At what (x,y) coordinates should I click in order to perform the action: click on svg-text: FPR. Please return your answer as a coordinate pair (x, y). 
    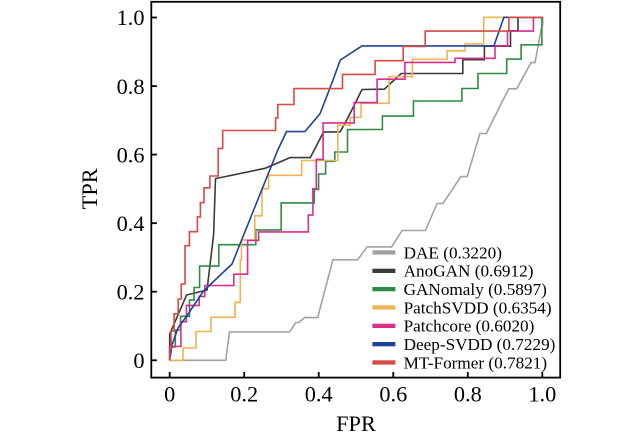
    Looking at the image, I should click on (356, 423).